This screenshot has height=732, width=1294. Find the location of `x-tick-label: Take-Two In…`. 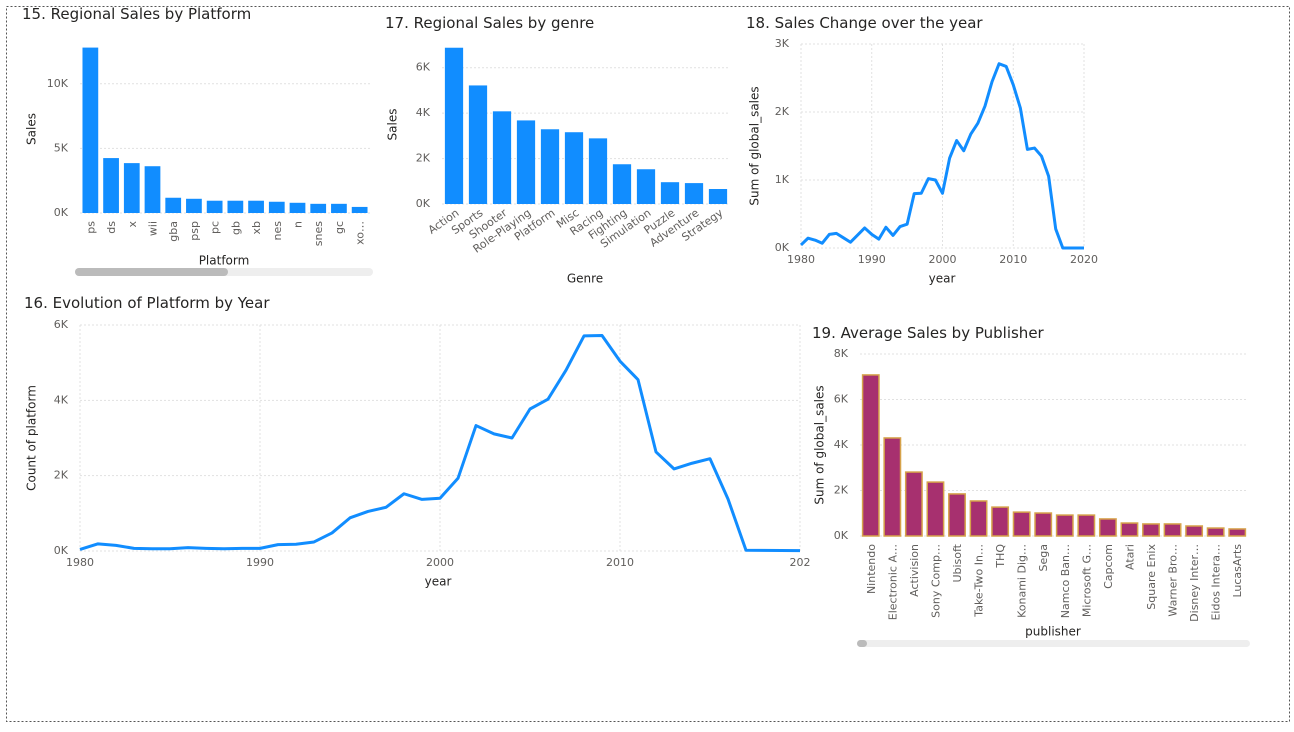

x-tick-label: Take-Two In… is located at coordinates (979, 581).